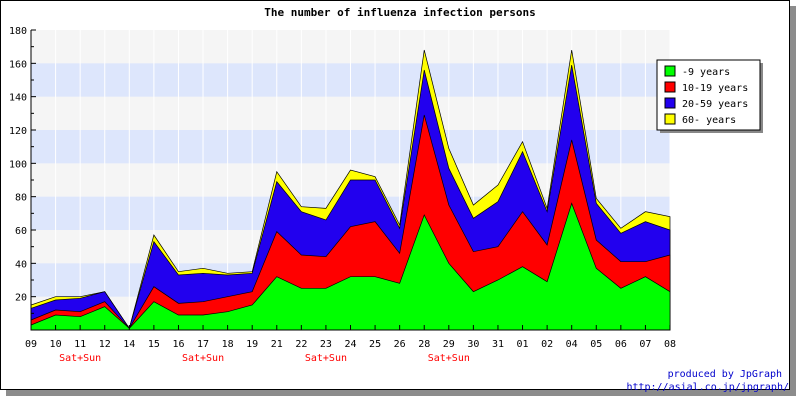 Image resolution: width=800 pixels, height=400 pixels. I want to click on legend-label: -9 years, so click(706, 72).